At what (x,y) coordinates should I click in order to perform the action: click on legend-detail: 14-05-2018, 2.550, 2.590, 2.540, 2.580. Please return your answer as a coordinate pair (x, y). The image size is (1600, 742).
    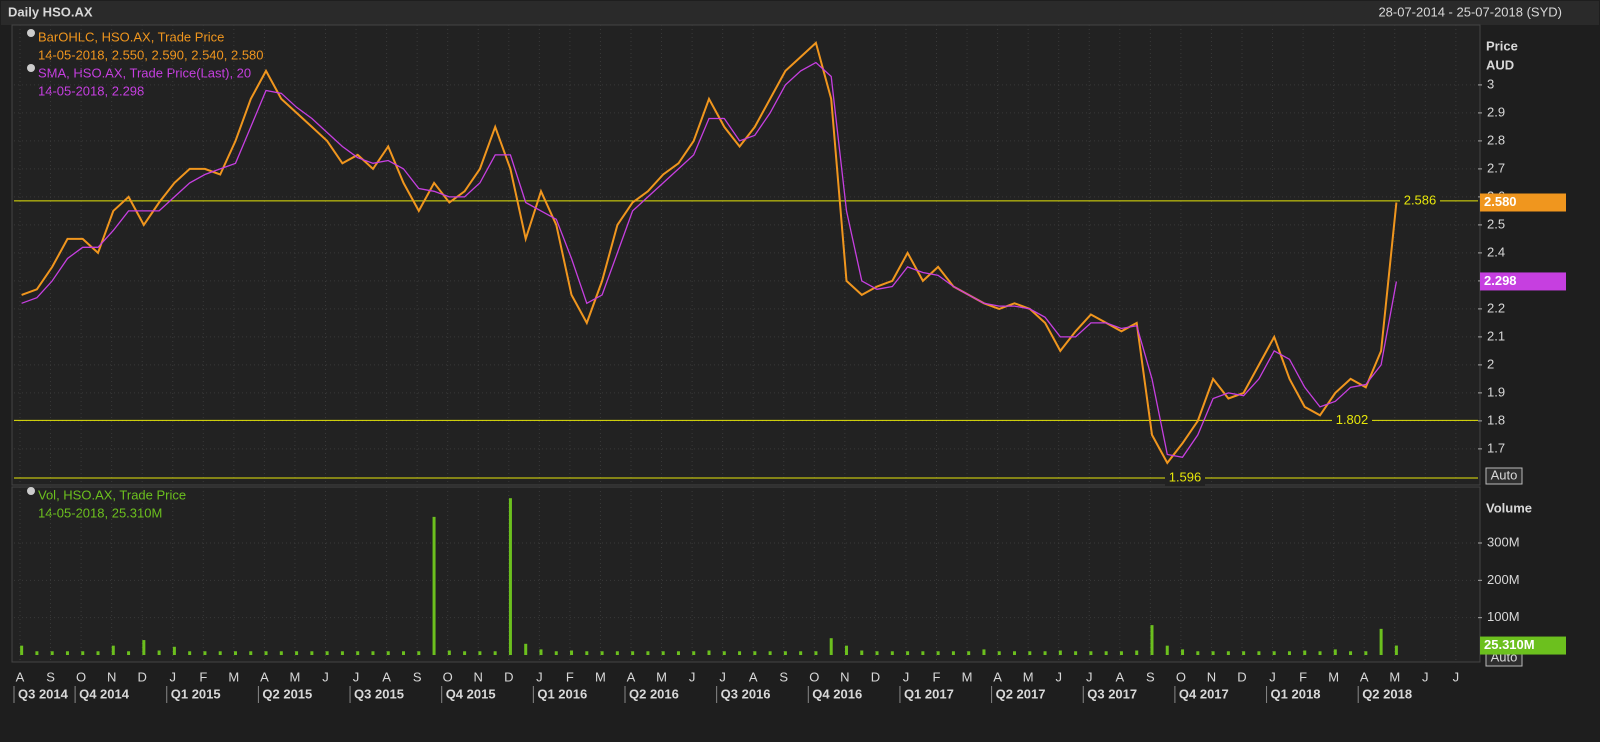
    Looking at the image, I should click on (151, 54).